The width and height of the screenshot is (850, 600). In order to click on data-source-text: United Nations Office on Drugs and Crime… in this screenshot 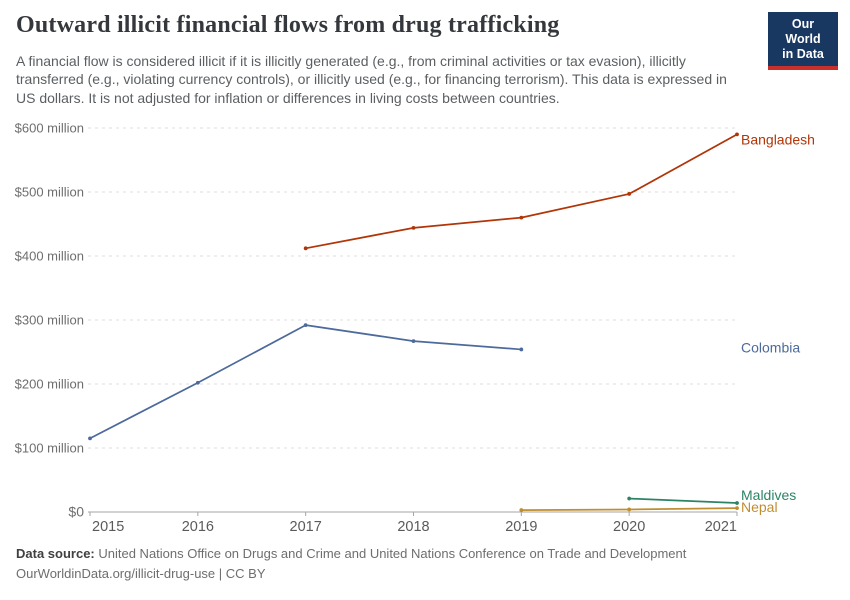, I will do `click(390, 553)`.